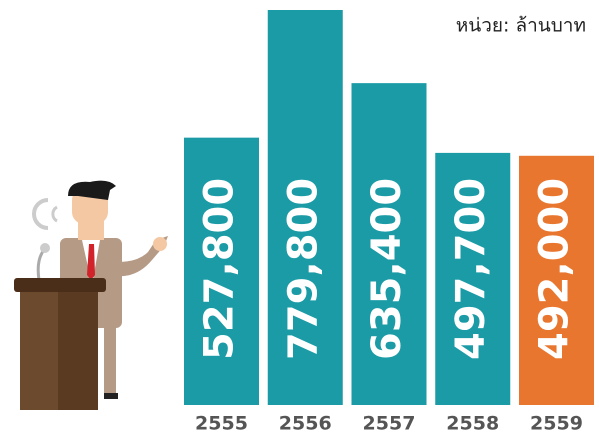 The height and width of the screenshot is (433, 599). Describe the element at coordinates (387, 269) in the screenshot. I see `value-label: 635,400` at that location.